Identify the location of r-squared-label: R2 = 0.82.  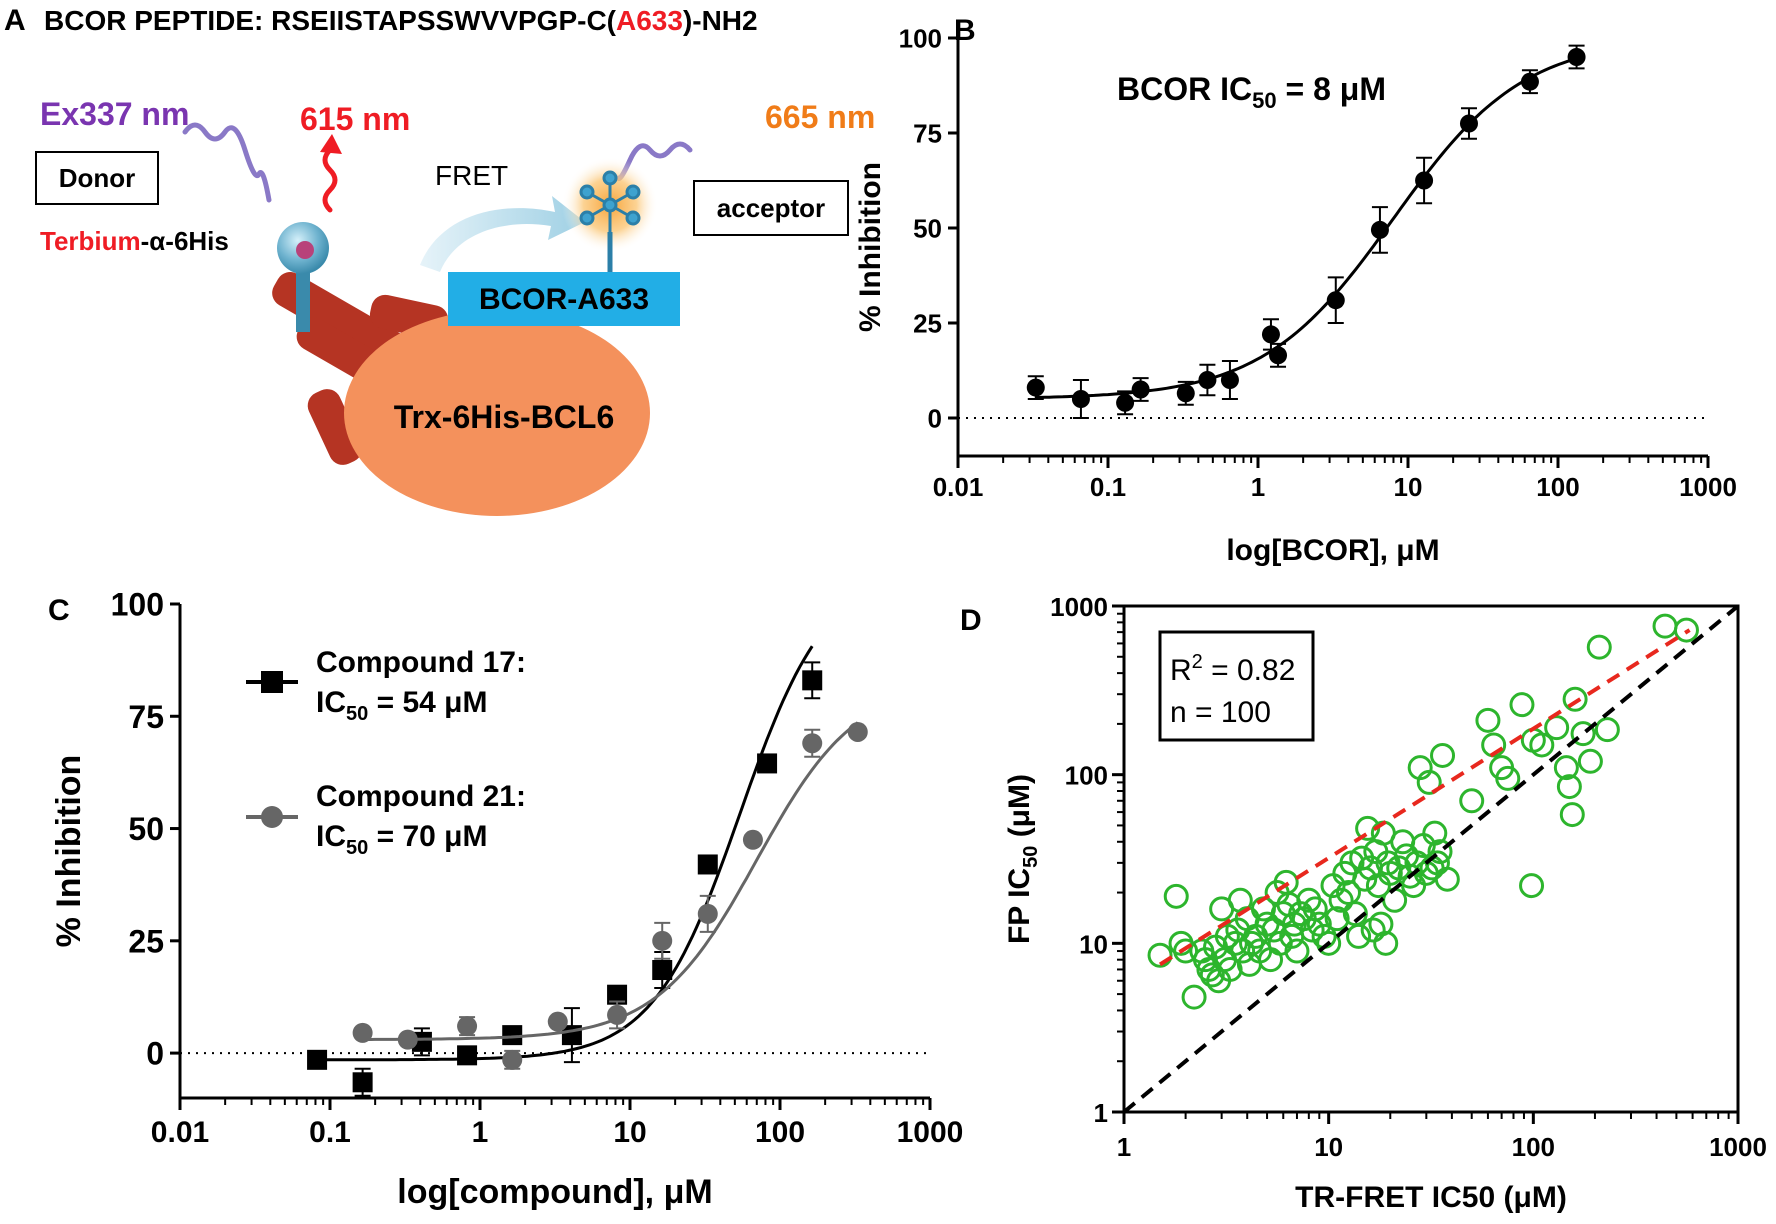
(1232, 669).